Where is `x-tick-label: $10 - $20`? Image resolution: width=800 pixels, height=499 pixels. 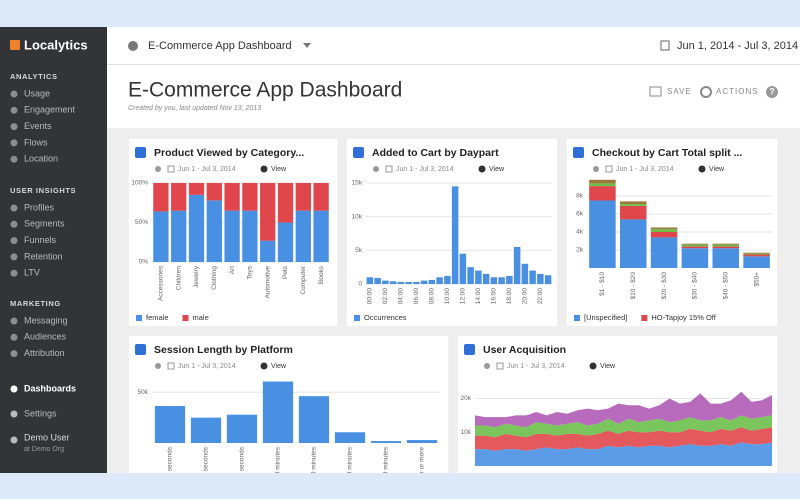
x-tick-label: $10 - $20 is located at coordinates (633, 286).